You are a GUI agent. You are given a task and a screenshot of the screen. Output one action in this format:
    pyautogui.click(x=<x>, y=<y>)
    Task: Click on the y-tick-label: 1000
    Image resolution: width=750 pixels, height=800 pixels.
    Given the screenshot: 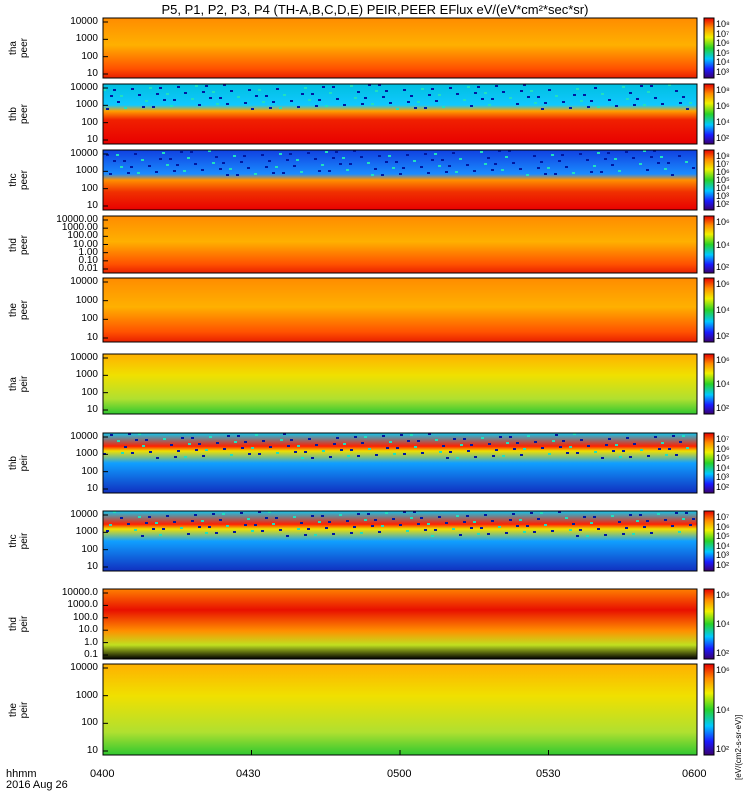 What is the action you would take?
    pyautogui.click(x=86, y=171)
    